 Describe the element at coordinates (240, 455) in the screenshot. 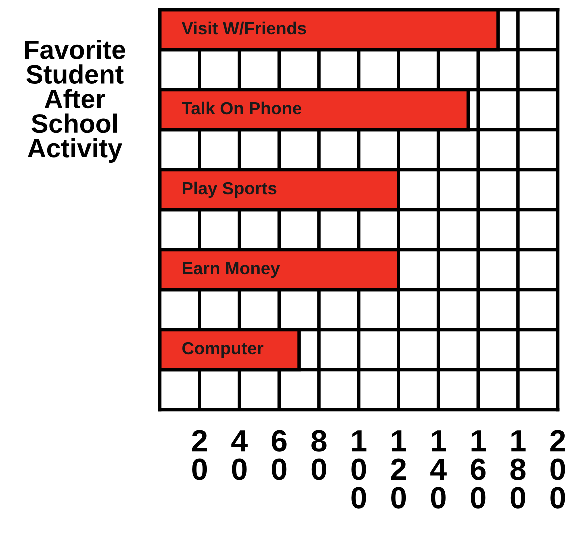

I see `x-tick-label: 4 0` at that location.